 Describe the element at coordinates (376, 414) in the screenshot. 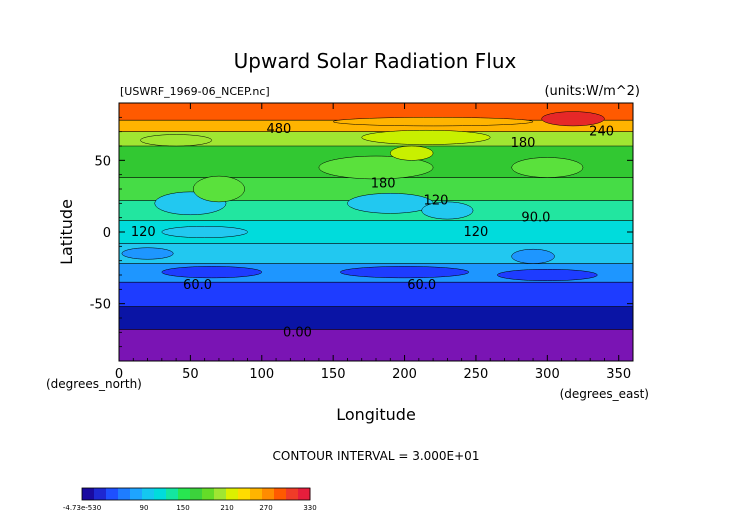

I see `x-axis-label: Longitude` at that location.